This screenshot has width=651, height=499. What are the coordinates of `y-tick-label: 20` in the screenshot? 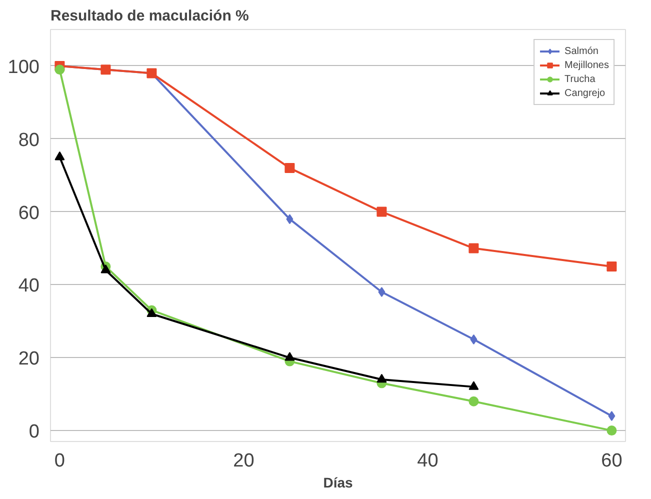 It's located at (29, 359).